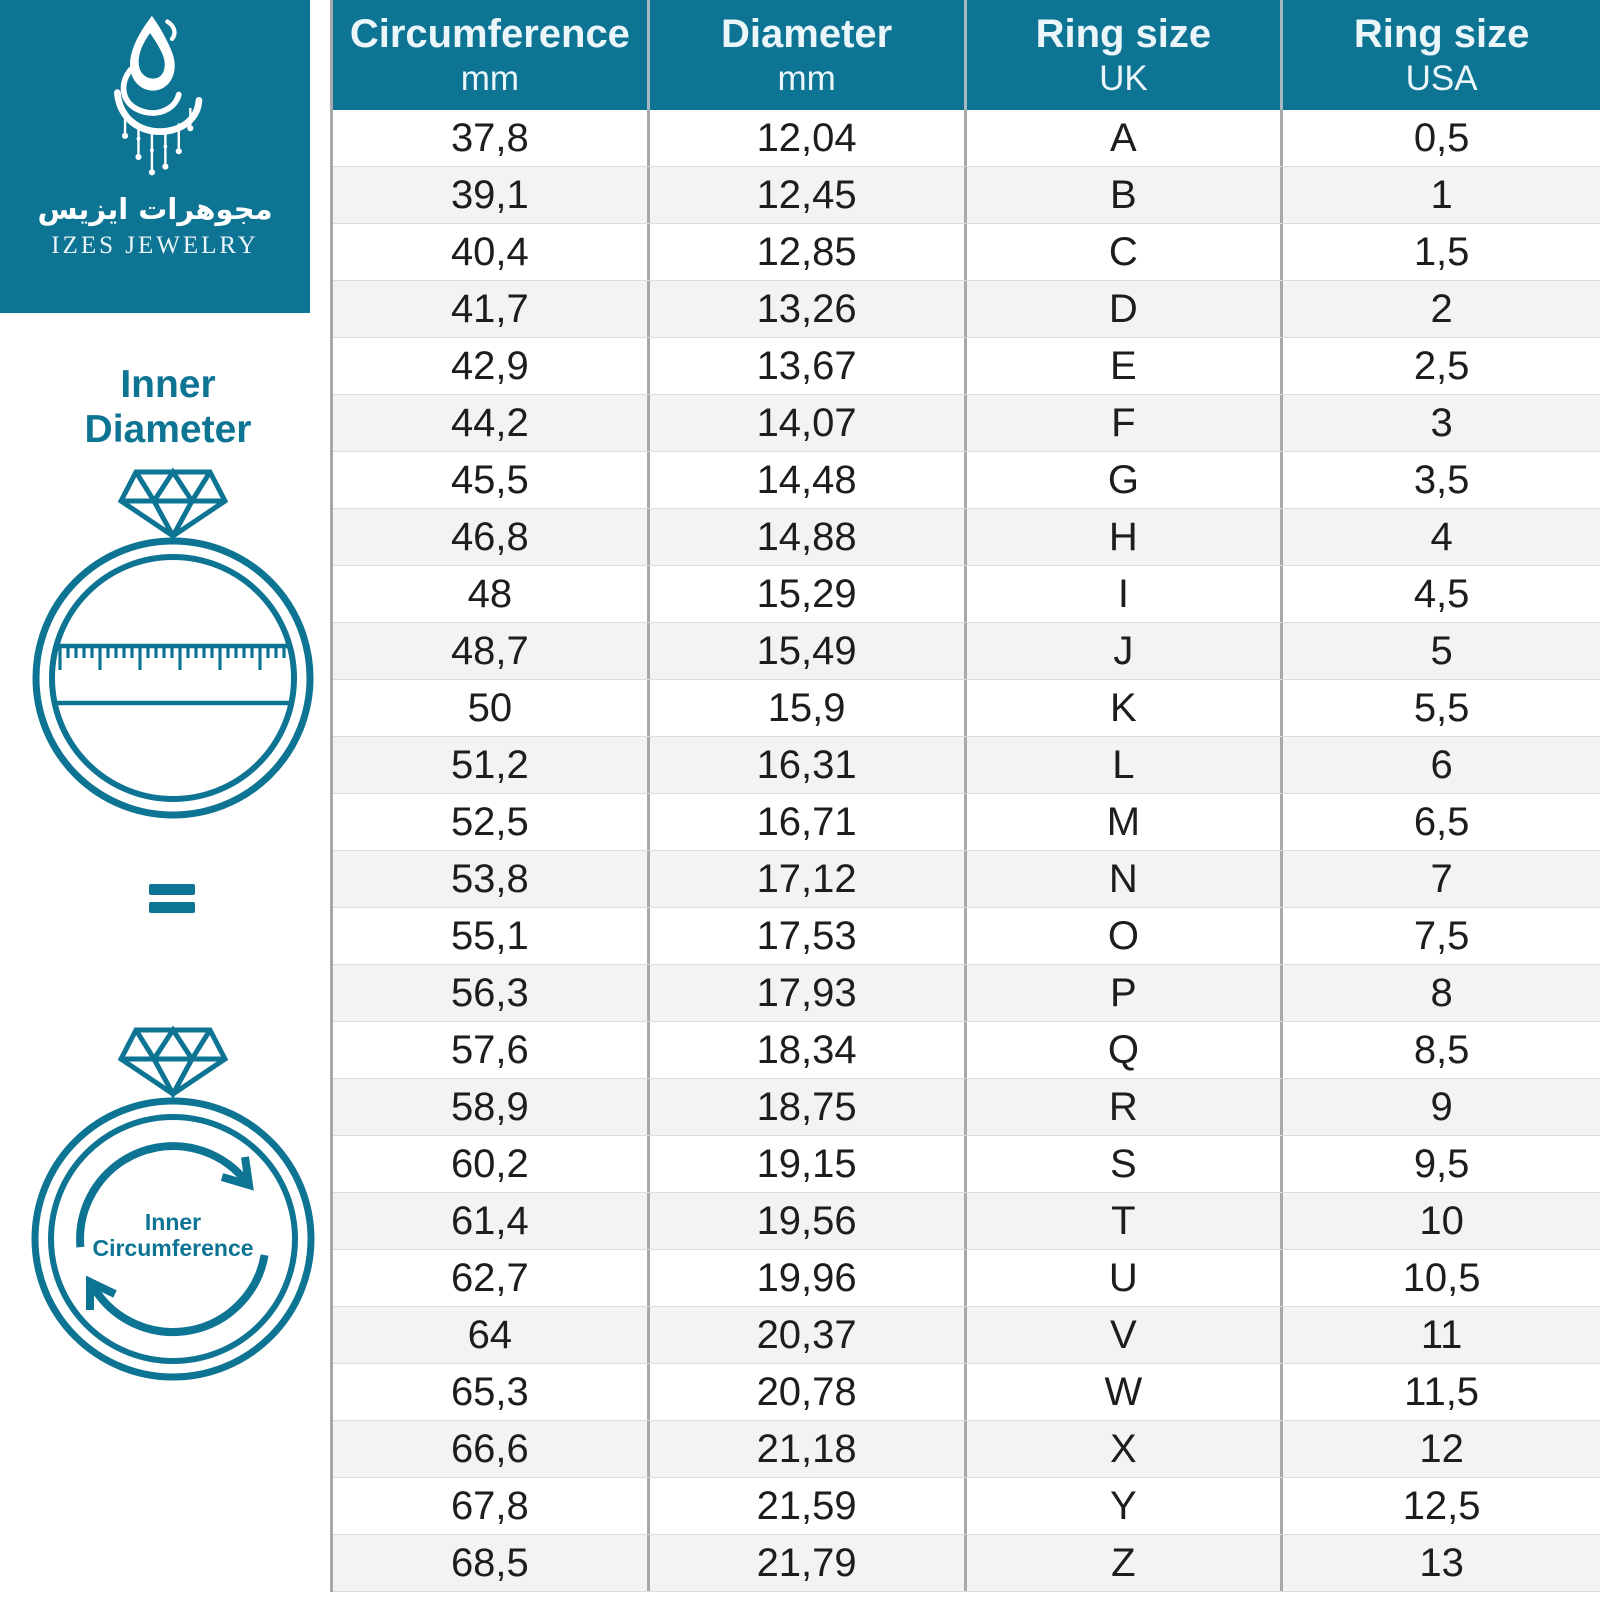 This screenshot has width=1600, height=1600. What do you see at coordinates (966, 1506) in the screenshot?
I see `table-row: 67,8 21,59 Y 12,5` at bounding box center [966, 1506].